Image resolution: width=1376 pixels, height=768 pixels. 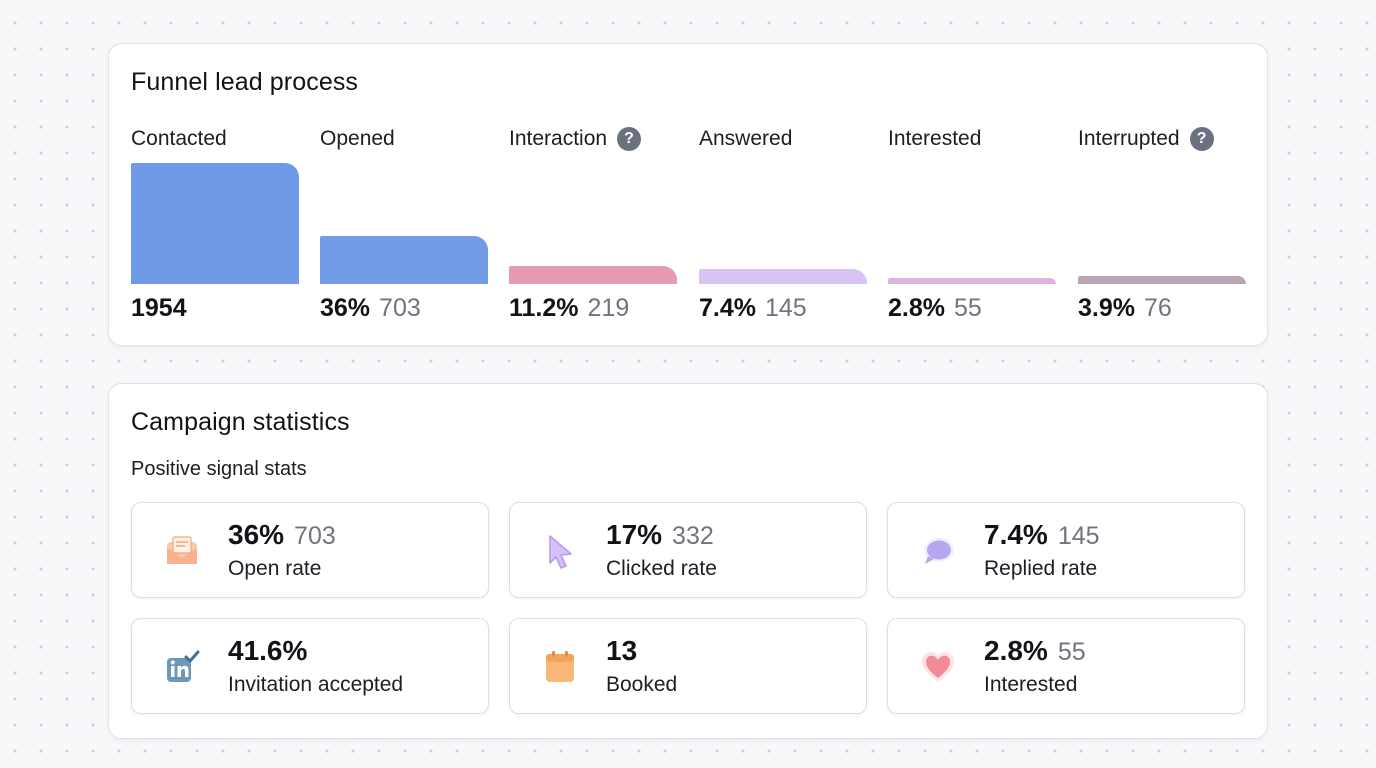 What do you see at coordinates (634, 534) in the screenshot?
I see `stat-percent: 17%` at bounding box center [634, 534].